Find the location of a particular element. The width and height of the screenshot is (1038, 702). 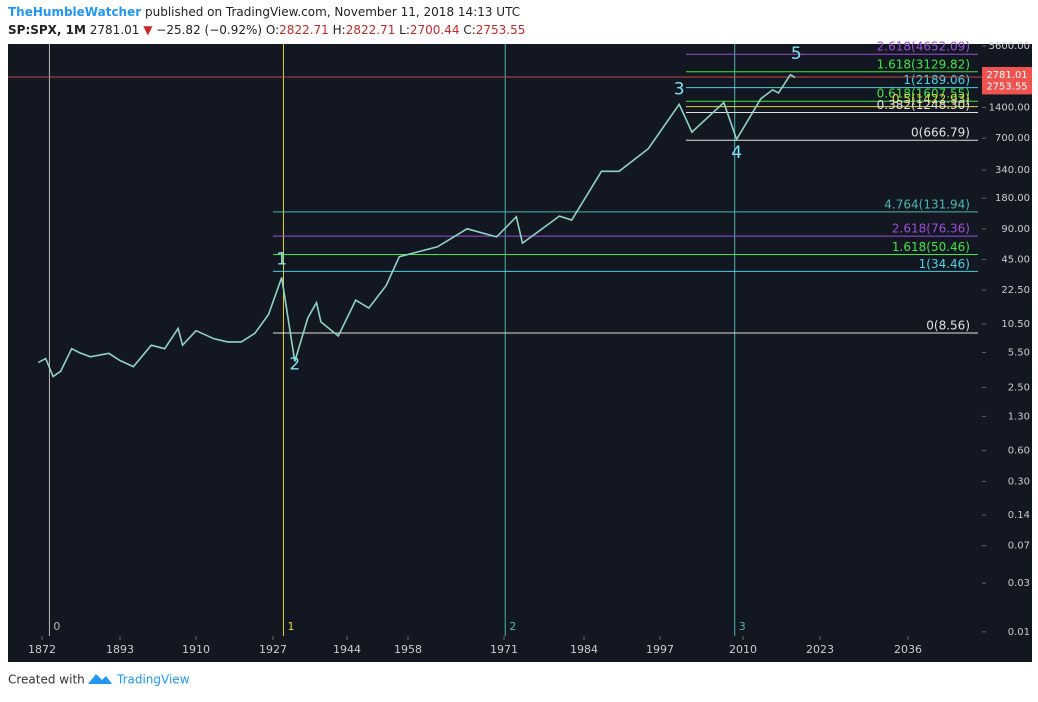

x-tick-label: 2036 is located at coordinates (908, 649).